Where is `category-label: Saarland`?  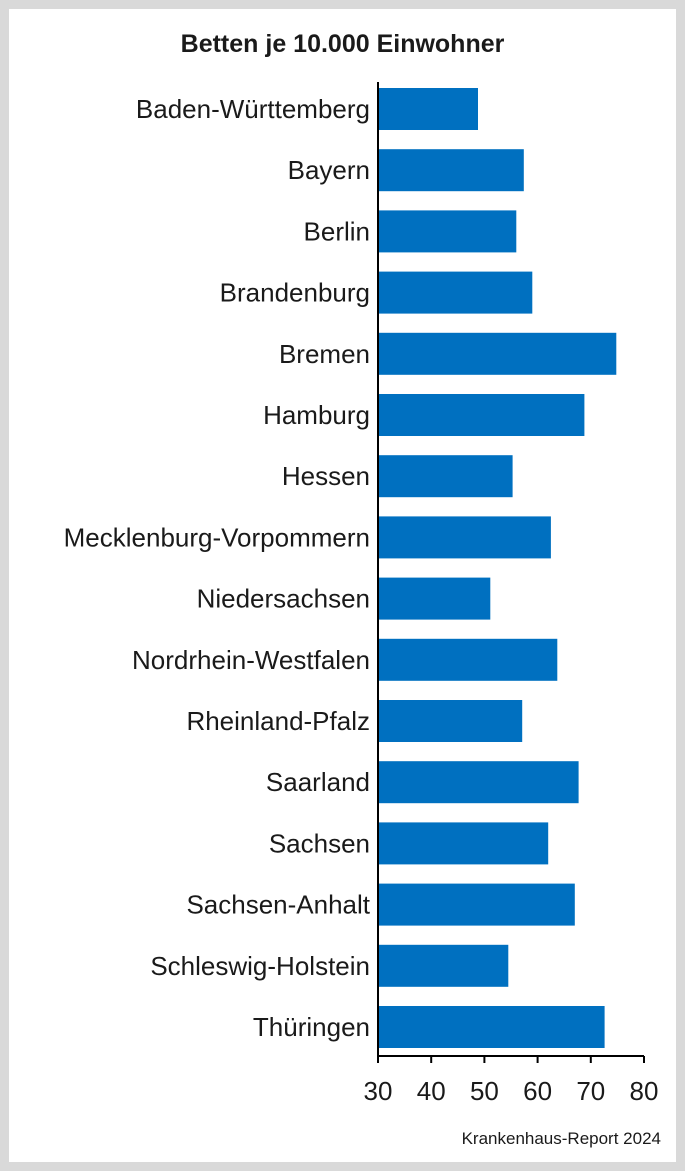
category-label: Saarland is located at coordinates (318, 782).